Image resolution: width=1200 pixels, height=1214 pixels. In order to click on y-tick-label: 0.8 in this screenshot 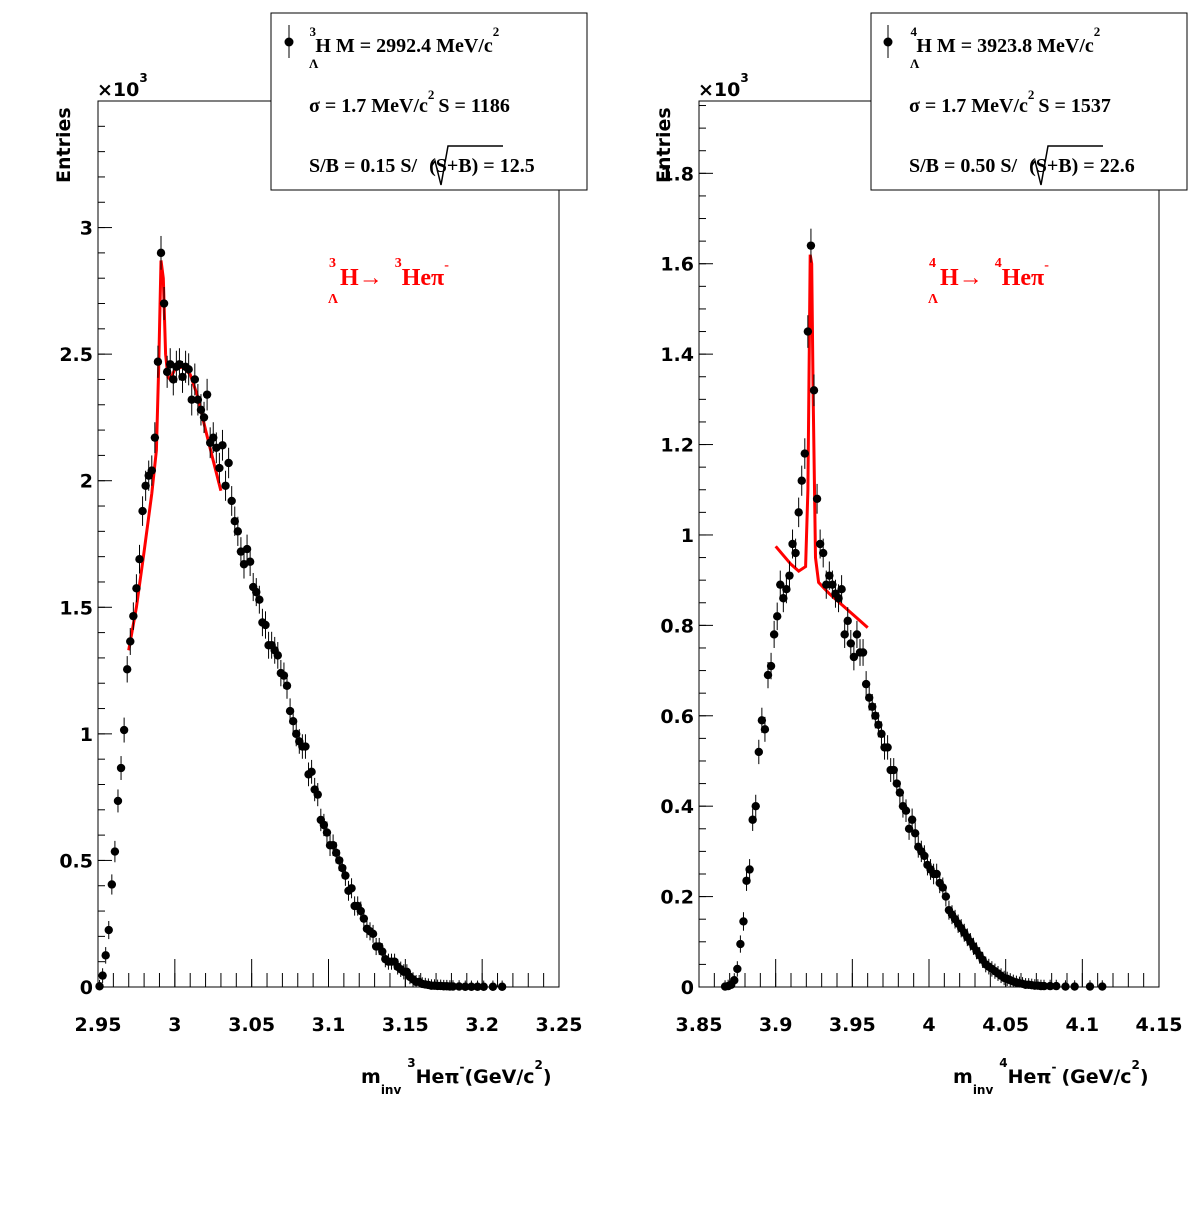, I will do `click(677, 626)`.